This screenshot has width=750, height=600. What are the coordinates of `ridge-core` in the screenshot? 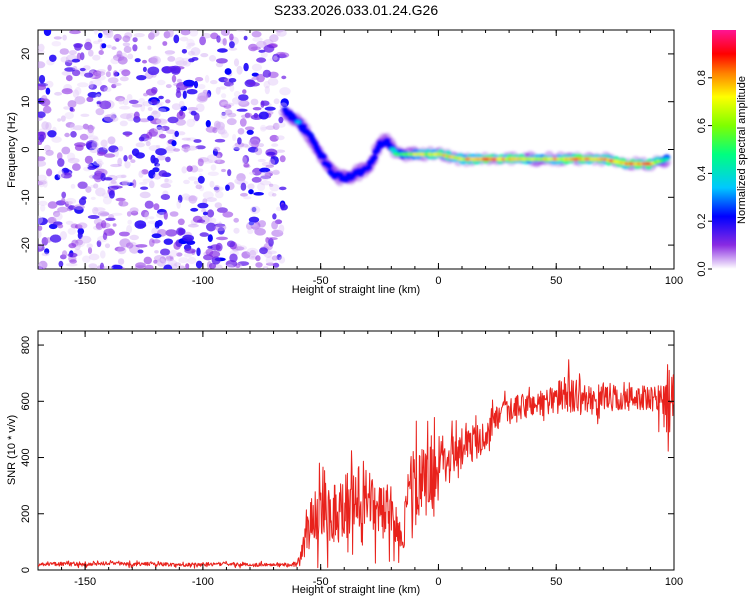 It's located at (374, 157).